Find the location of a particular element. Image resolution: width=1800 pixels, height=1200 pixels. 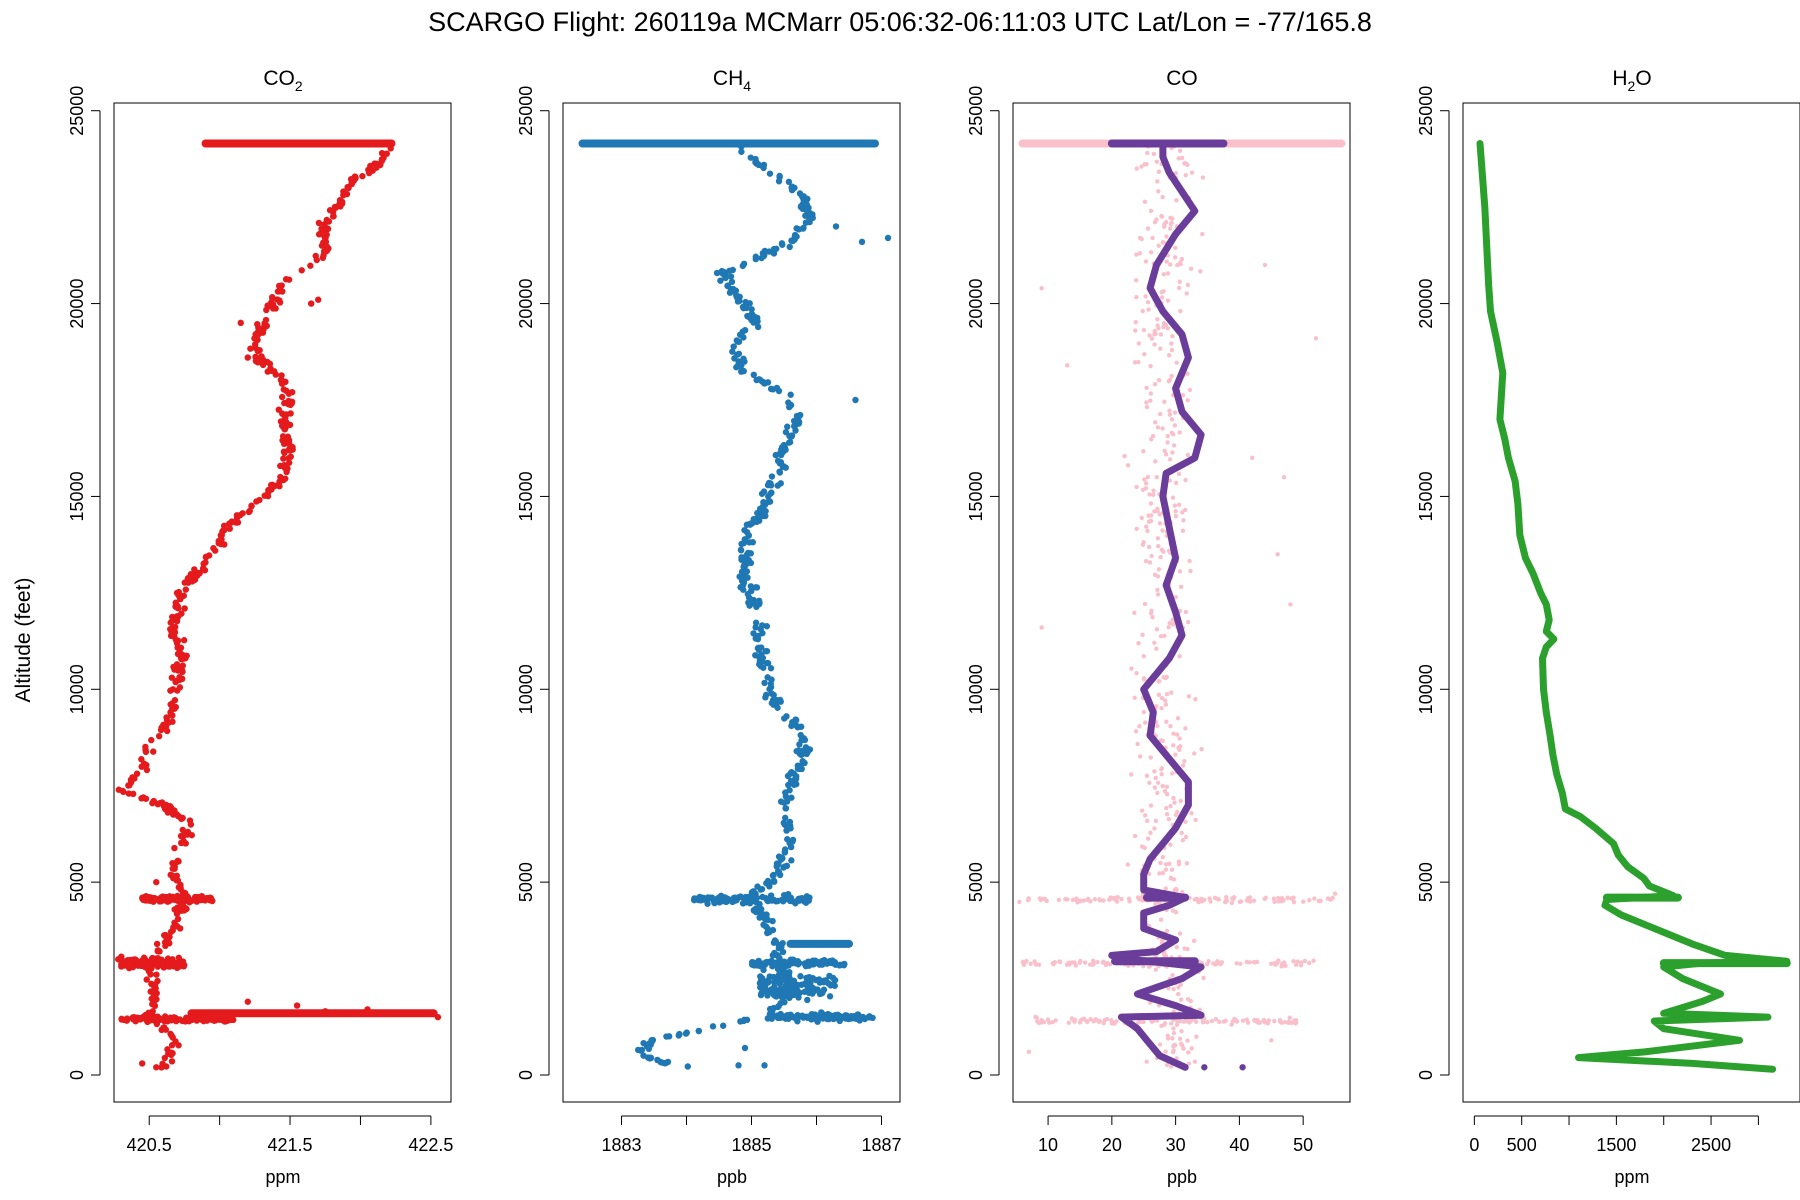

series-co-smoothed is located at coordinates (1176, 605).